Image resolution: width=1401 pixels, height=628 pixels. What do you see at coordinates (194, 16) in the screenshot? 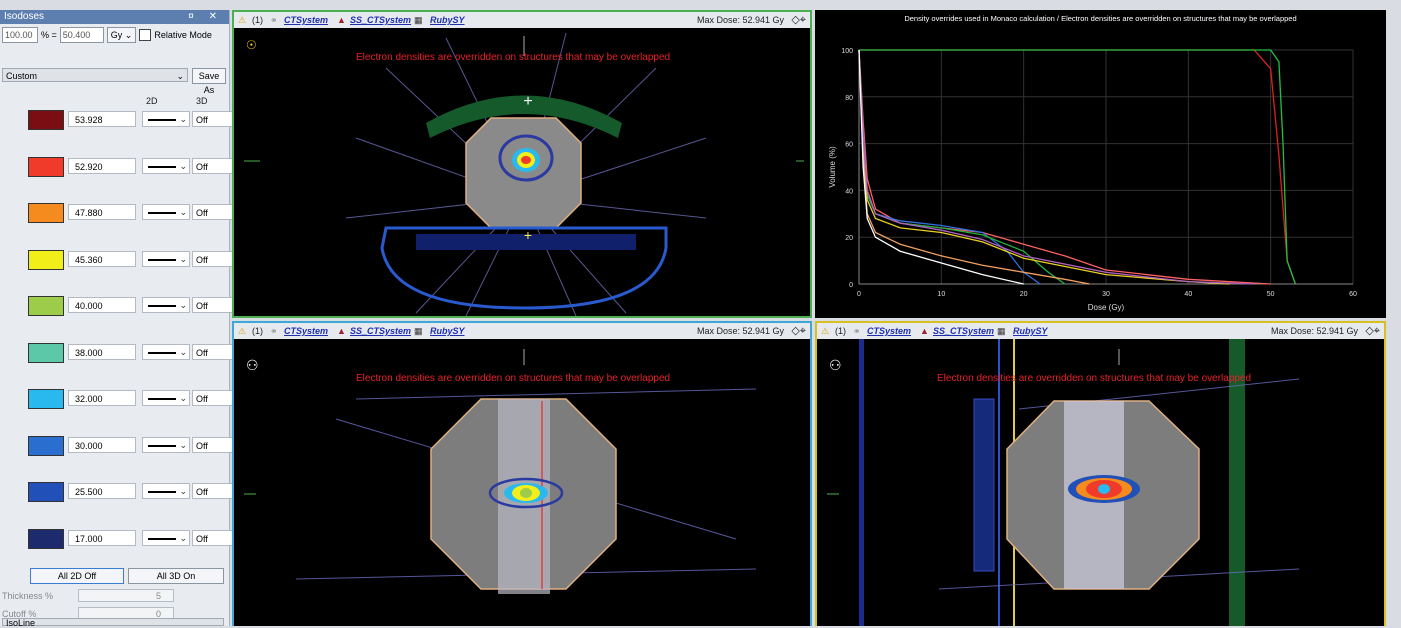
I see `pin-icon: ¤` at bounding box center [194, 16].